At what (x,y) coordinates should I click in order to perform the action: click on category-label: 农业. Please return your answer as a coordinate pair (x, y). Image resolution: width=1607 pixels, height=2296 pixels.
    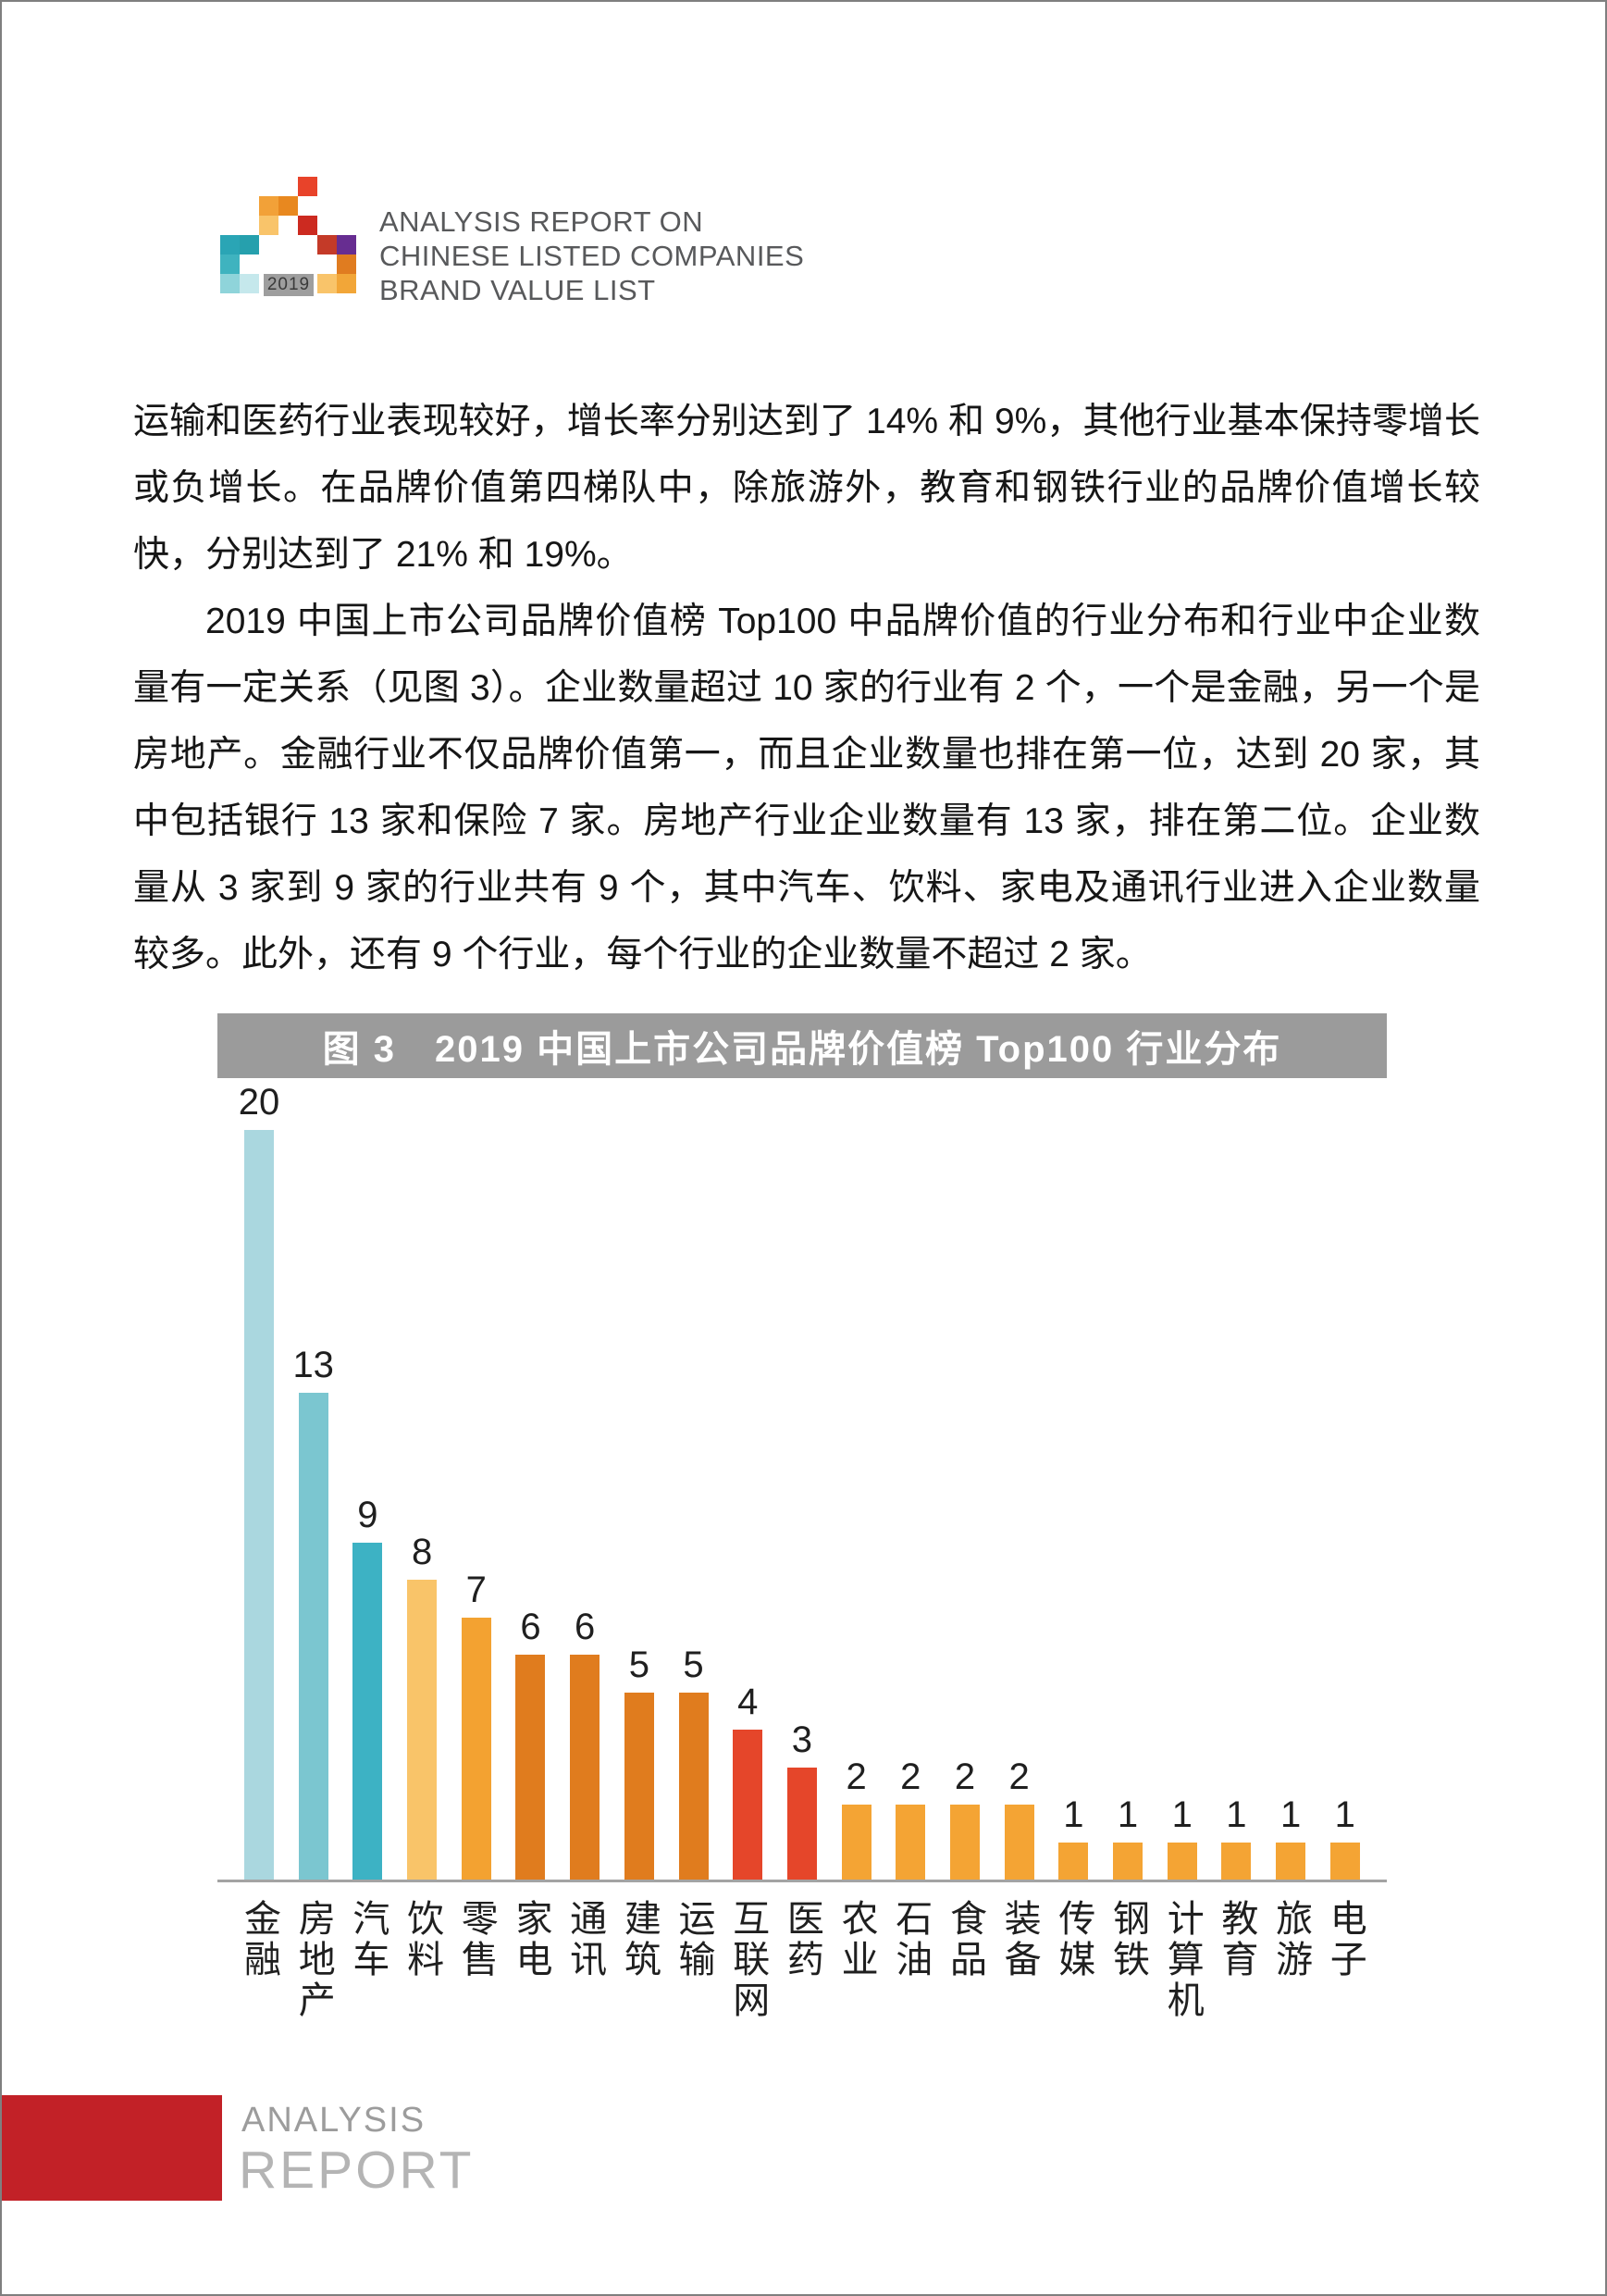
    Looking at the image, I should click on (856, 1939).